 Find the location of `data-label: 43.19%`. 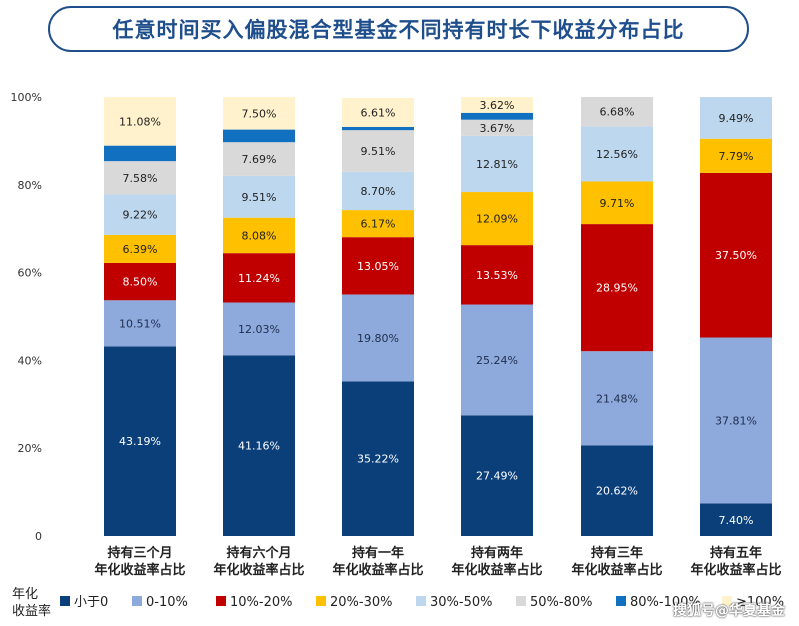

data-label: 43.19% is located at coordinates (140, 441).